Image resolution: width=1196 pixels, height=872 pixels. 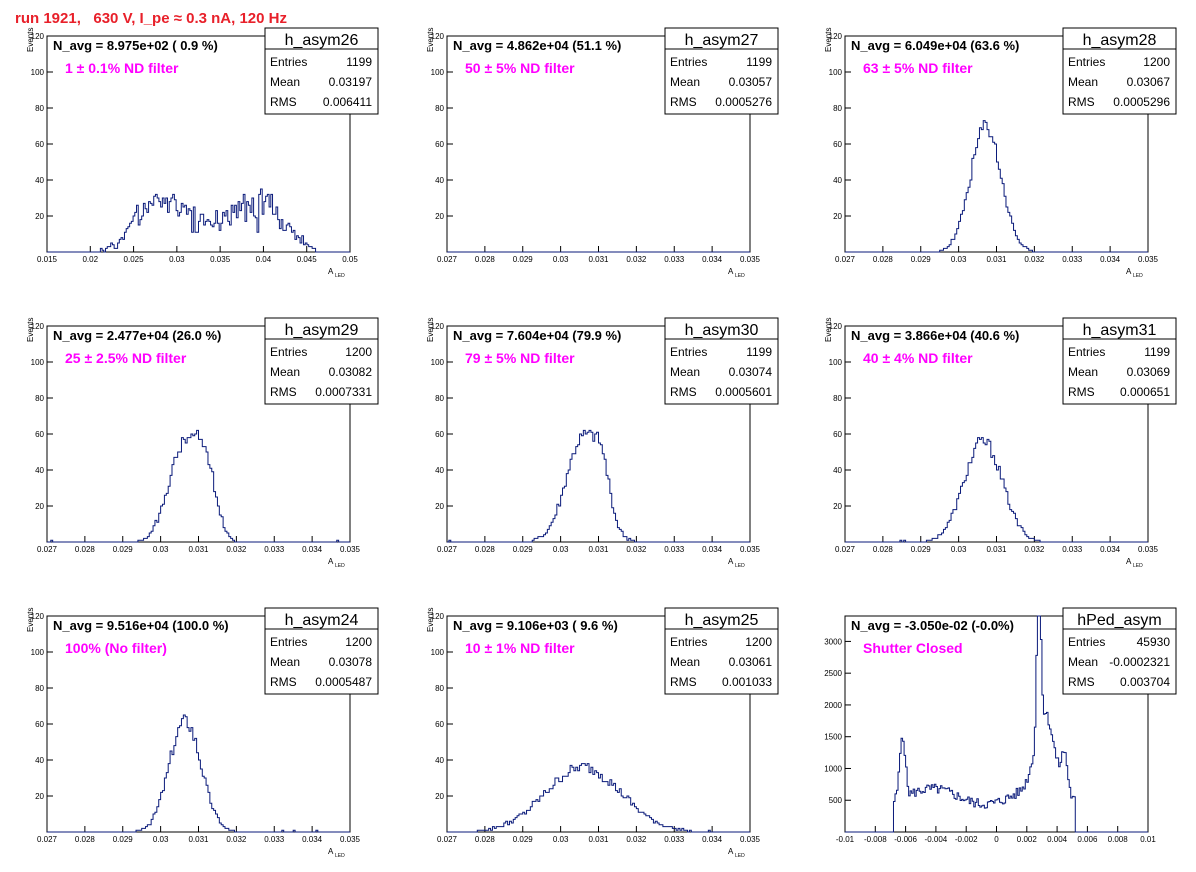 I want to click on x-tick-label: -0.002, so click(x=966, y=839).